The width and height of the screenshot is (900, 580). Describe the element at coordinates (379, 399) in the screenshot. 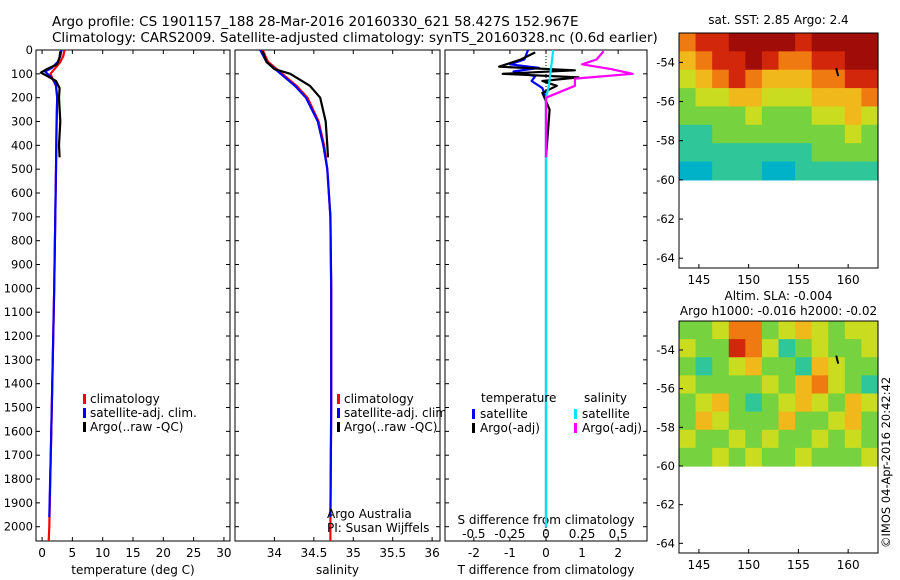

I see `salinity-legend-label: climatology` at that location.